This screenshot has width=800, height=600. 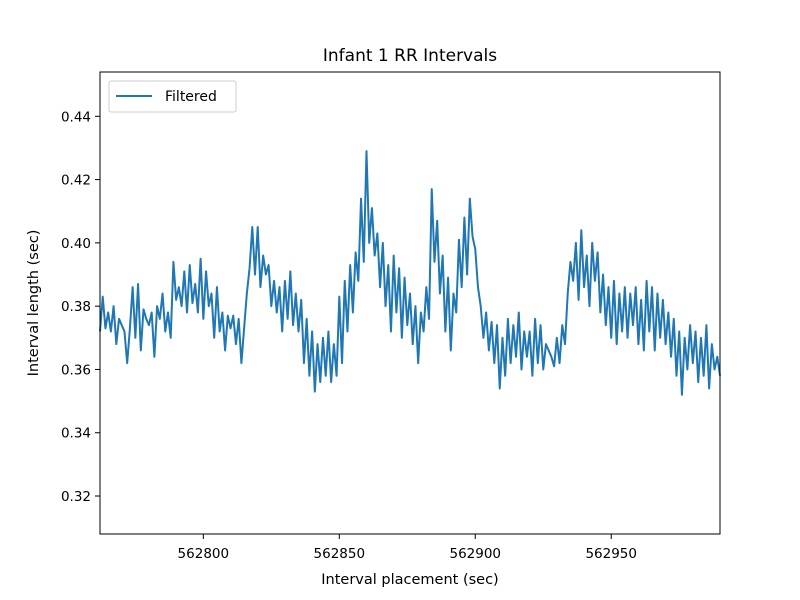 I want to click on x-tick-label: 562950, so click(x=611, y=554).